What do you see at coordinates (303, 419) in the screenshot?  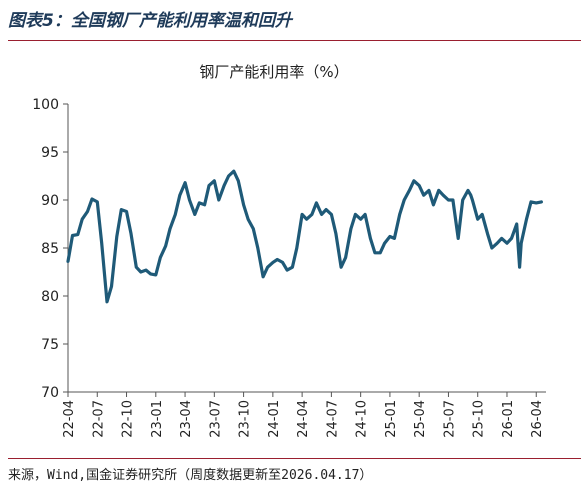 I see `x-tick-label: 24-04` at bounding box center [303, 419].